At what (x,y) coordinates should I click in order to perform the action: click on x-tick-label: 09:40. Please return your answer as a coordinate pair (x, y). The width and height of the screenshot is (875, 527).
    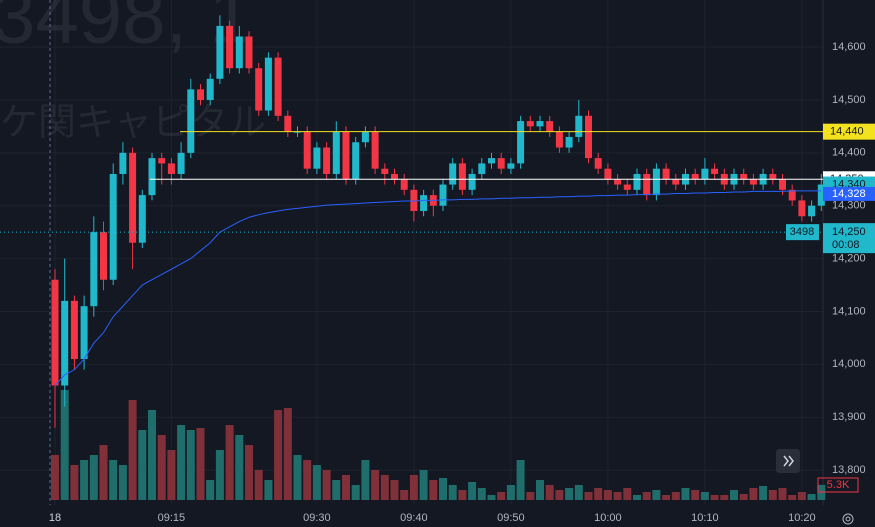
    Looking at the image, I should click on (414, 518).